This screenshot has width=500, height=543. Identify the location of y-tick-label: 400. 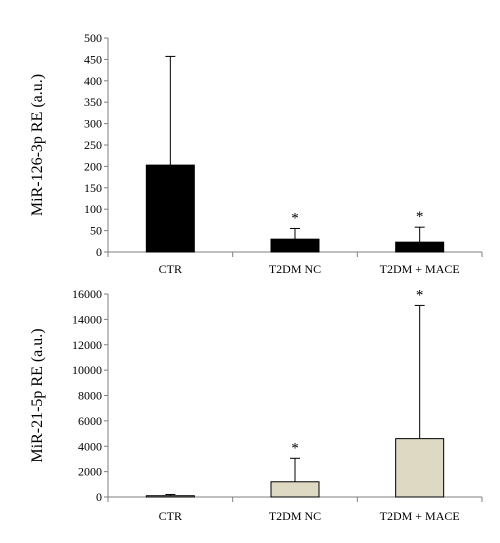
(93, 81).